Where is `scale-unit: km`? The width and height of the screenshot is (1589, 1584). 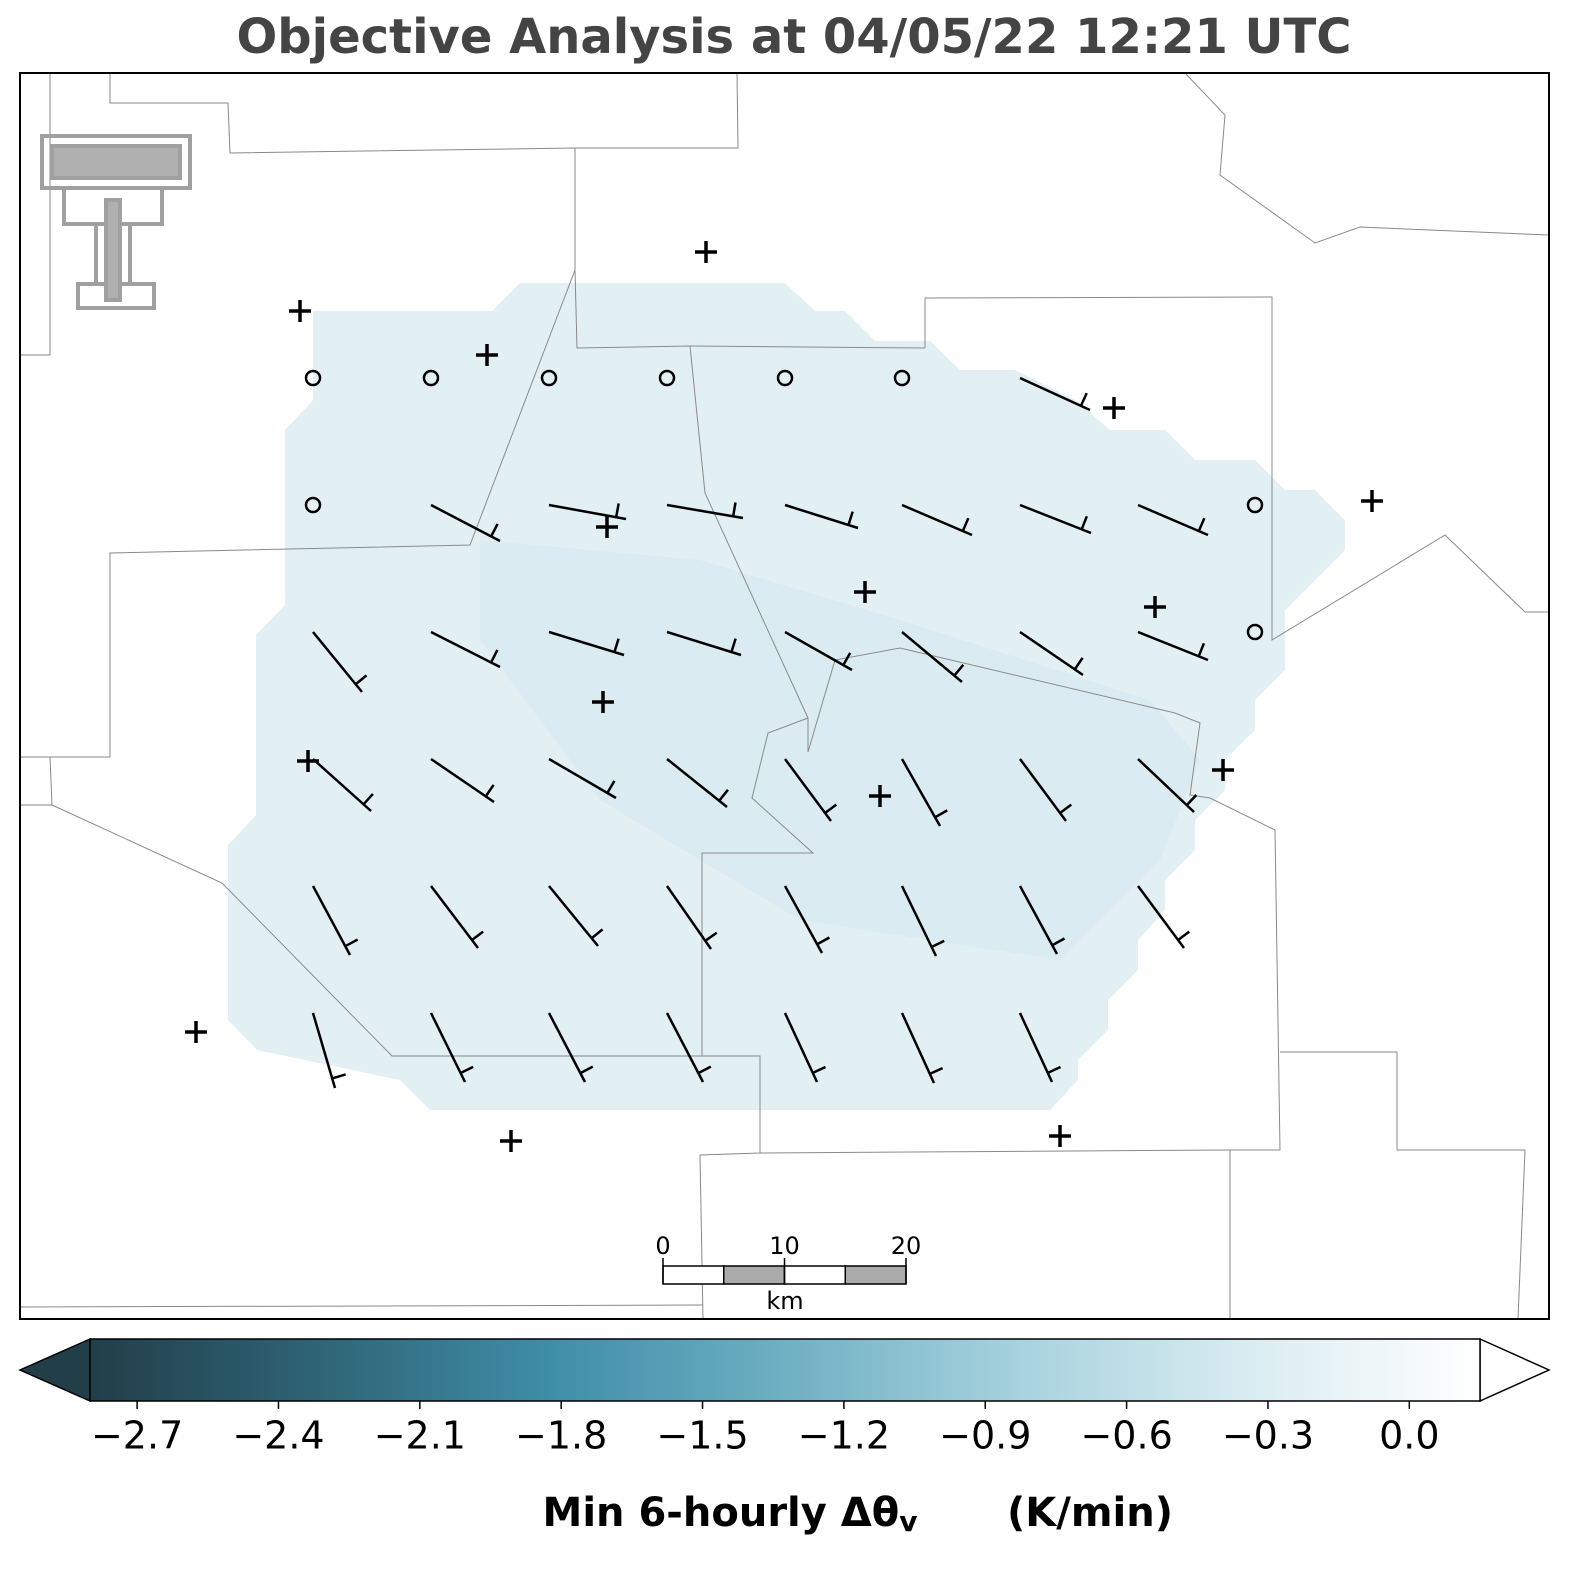 scale-unit: km is located at coordinates (784, 1301).